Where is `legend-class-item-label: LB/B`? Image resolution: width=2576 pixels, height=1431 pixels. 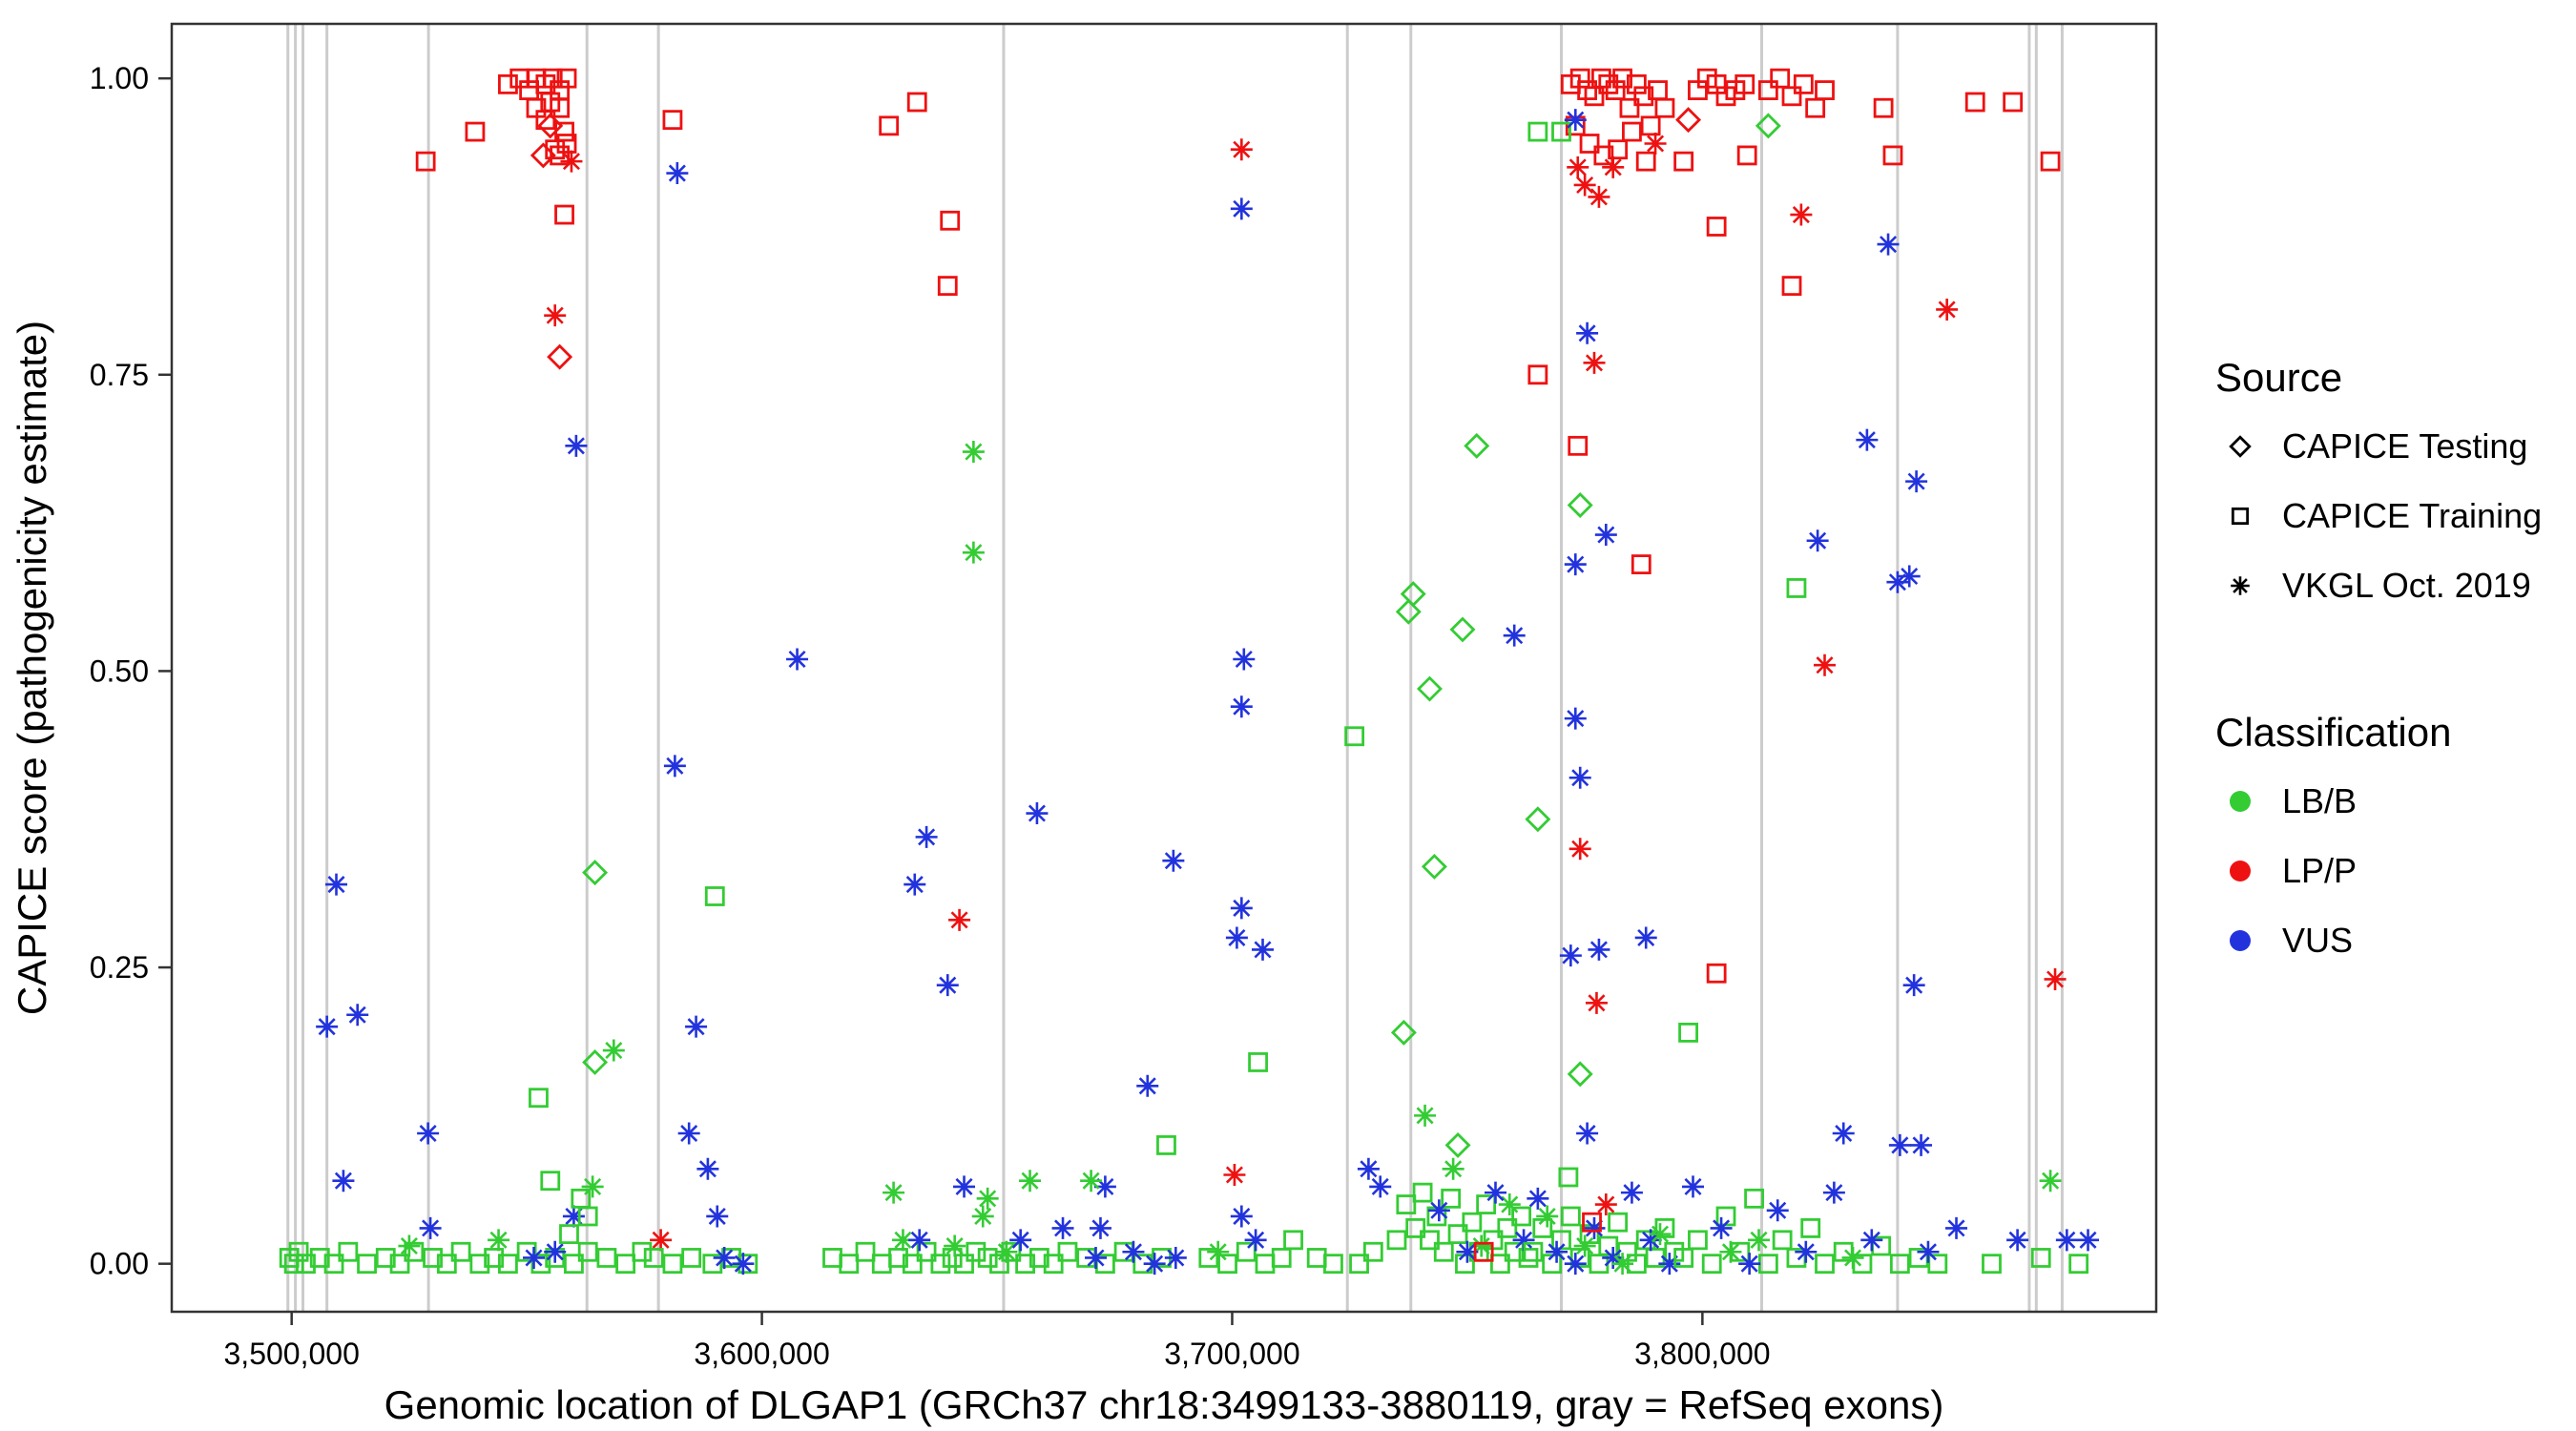
legend-class-item-label: LB/B is located at coordinates (2319, 800).